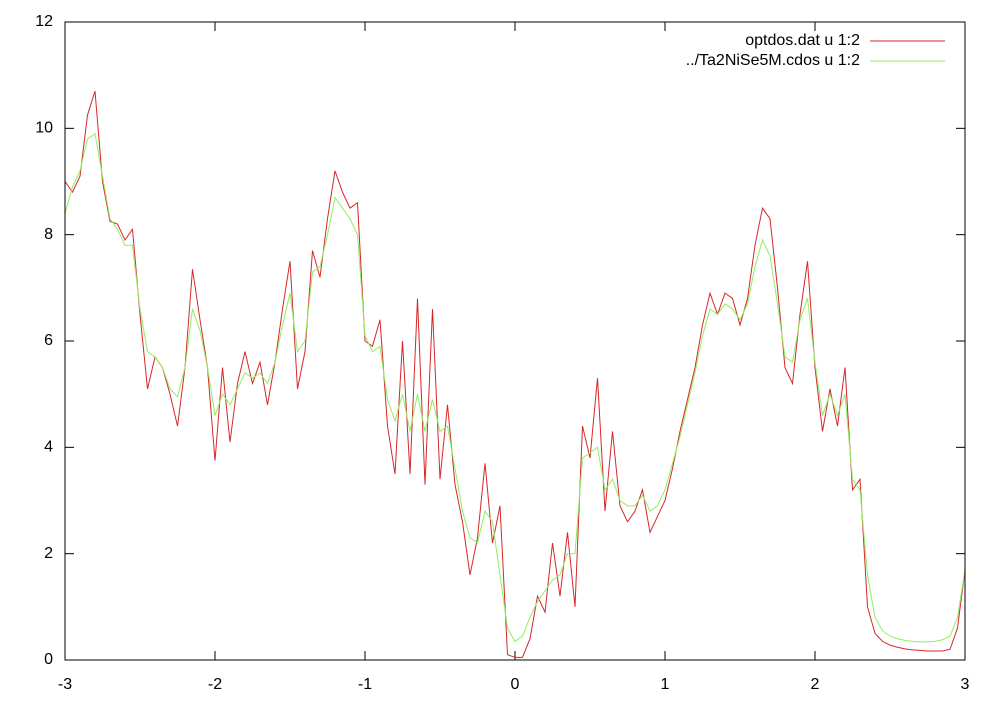 Image resolution: width=1000 pixels, height=705 pixels. I want to click on y-tick-label: 2, so click(48, 553).